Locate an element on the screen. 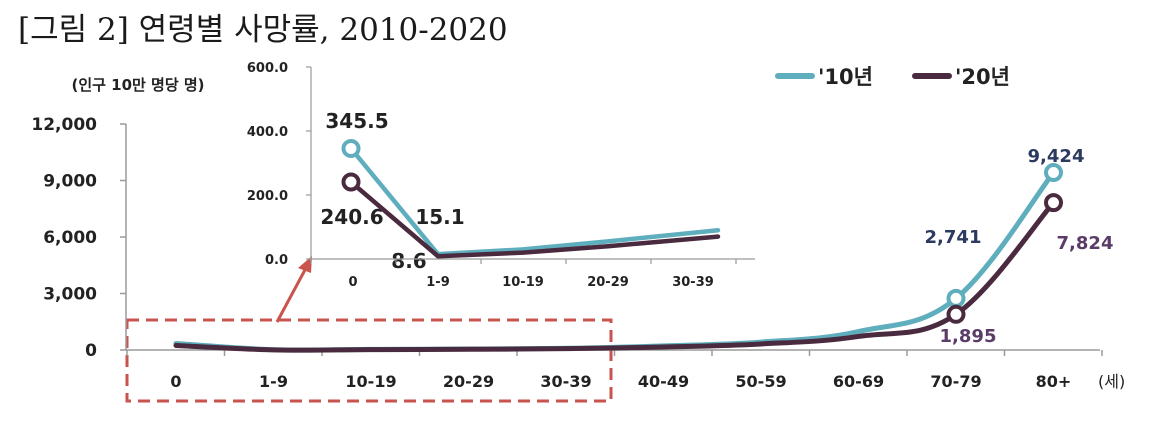  inset-series-line-2010 is located at coordinates (534, 201).